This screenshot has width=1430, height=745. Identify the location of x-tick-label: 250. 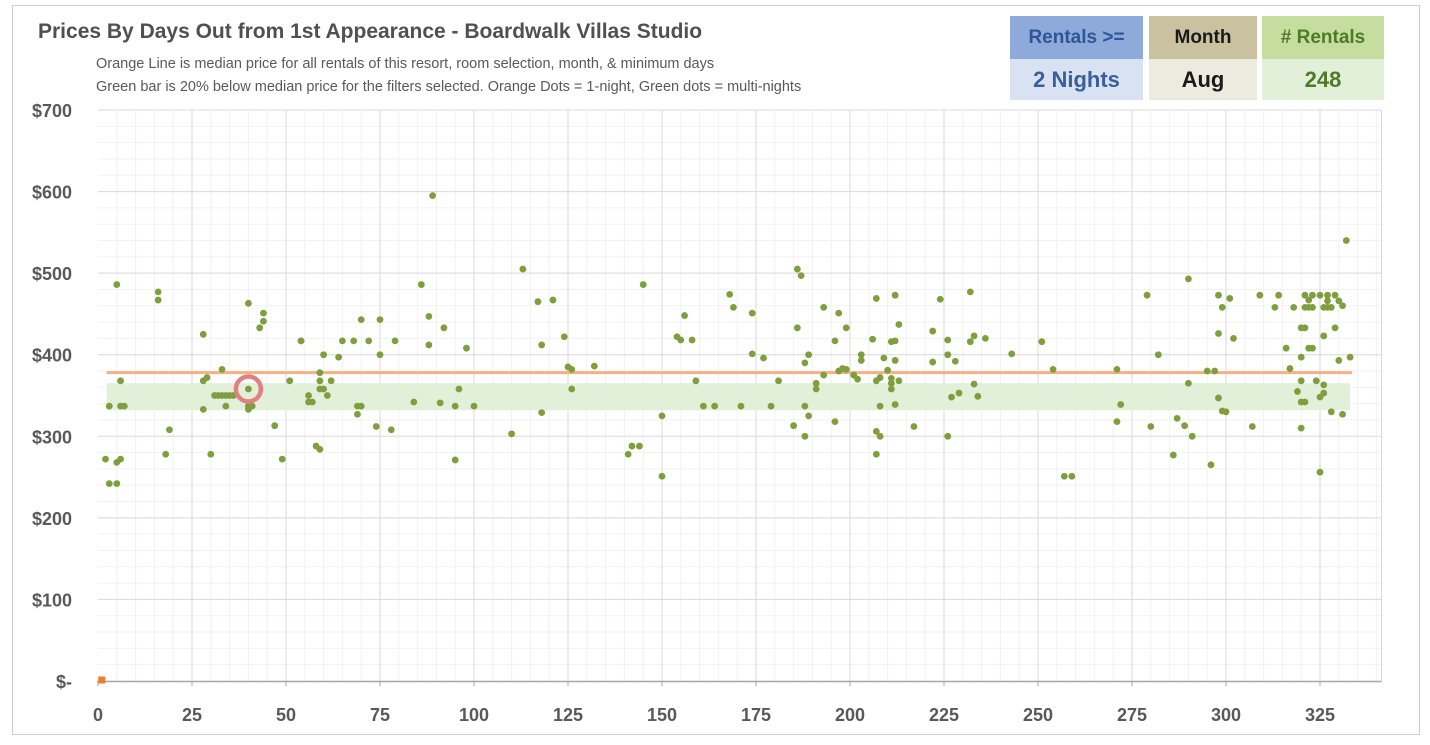
(1038, 715).